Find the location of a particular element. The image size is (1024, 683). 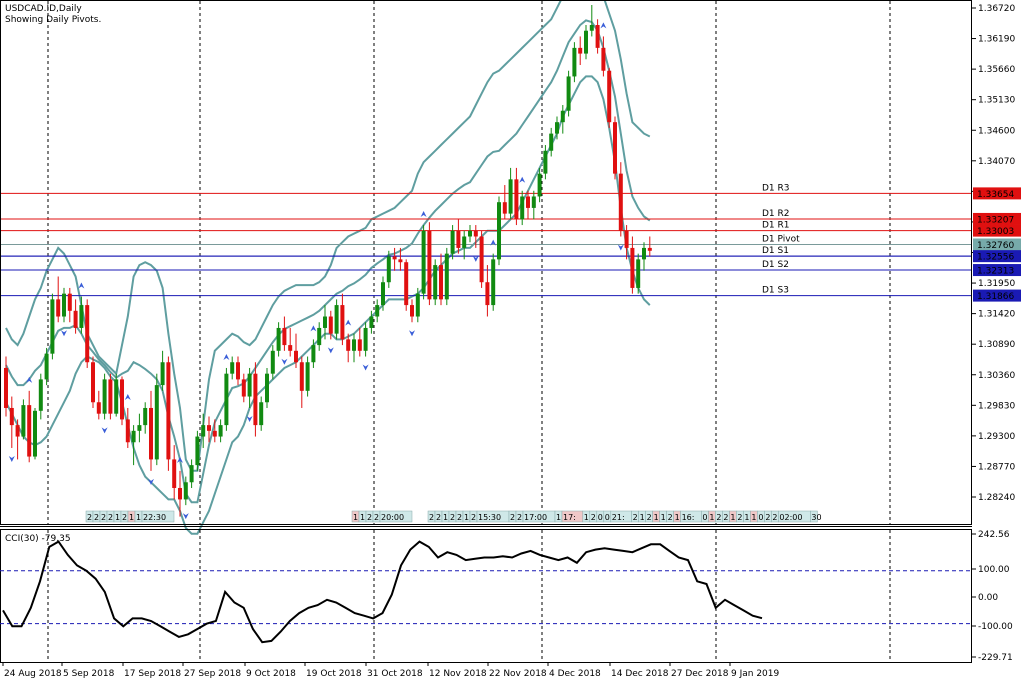

session-c-label-30: 1 is located at coordinates (732, 517).